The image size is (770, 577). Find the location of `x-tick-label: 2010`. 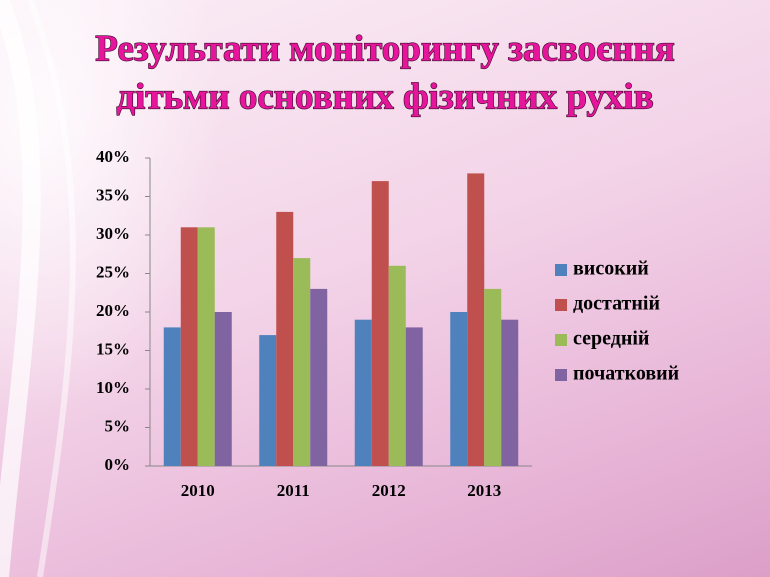

x-tick-label: 2010 is located at coordinates (198, 490).